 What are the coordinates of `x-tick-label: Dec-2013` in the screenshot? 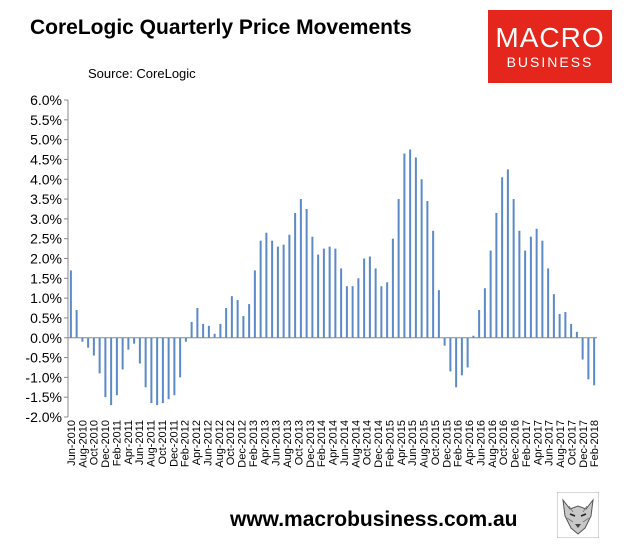 It's located at (311, 444).